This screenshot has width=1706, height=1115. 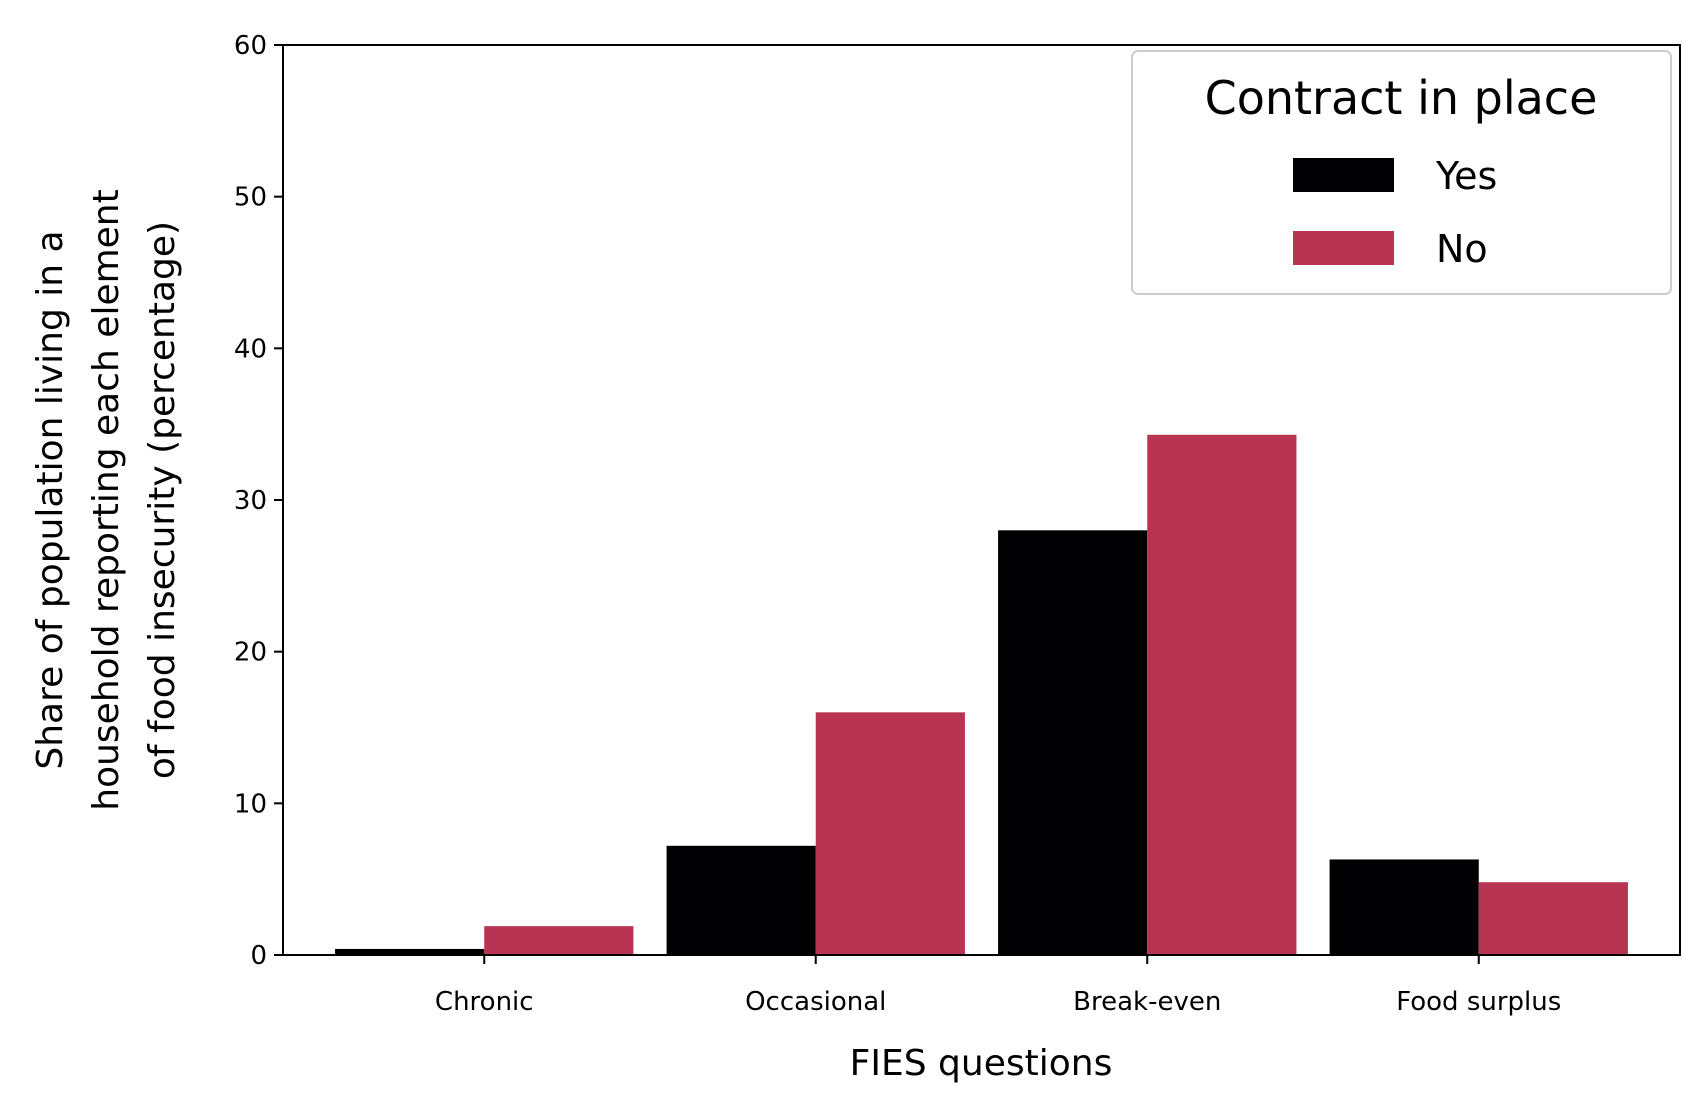 What do you see at coordinates (741, 900) in the screenshot?
I see `bar-yes-occasional` at bounding box center [741, 900].